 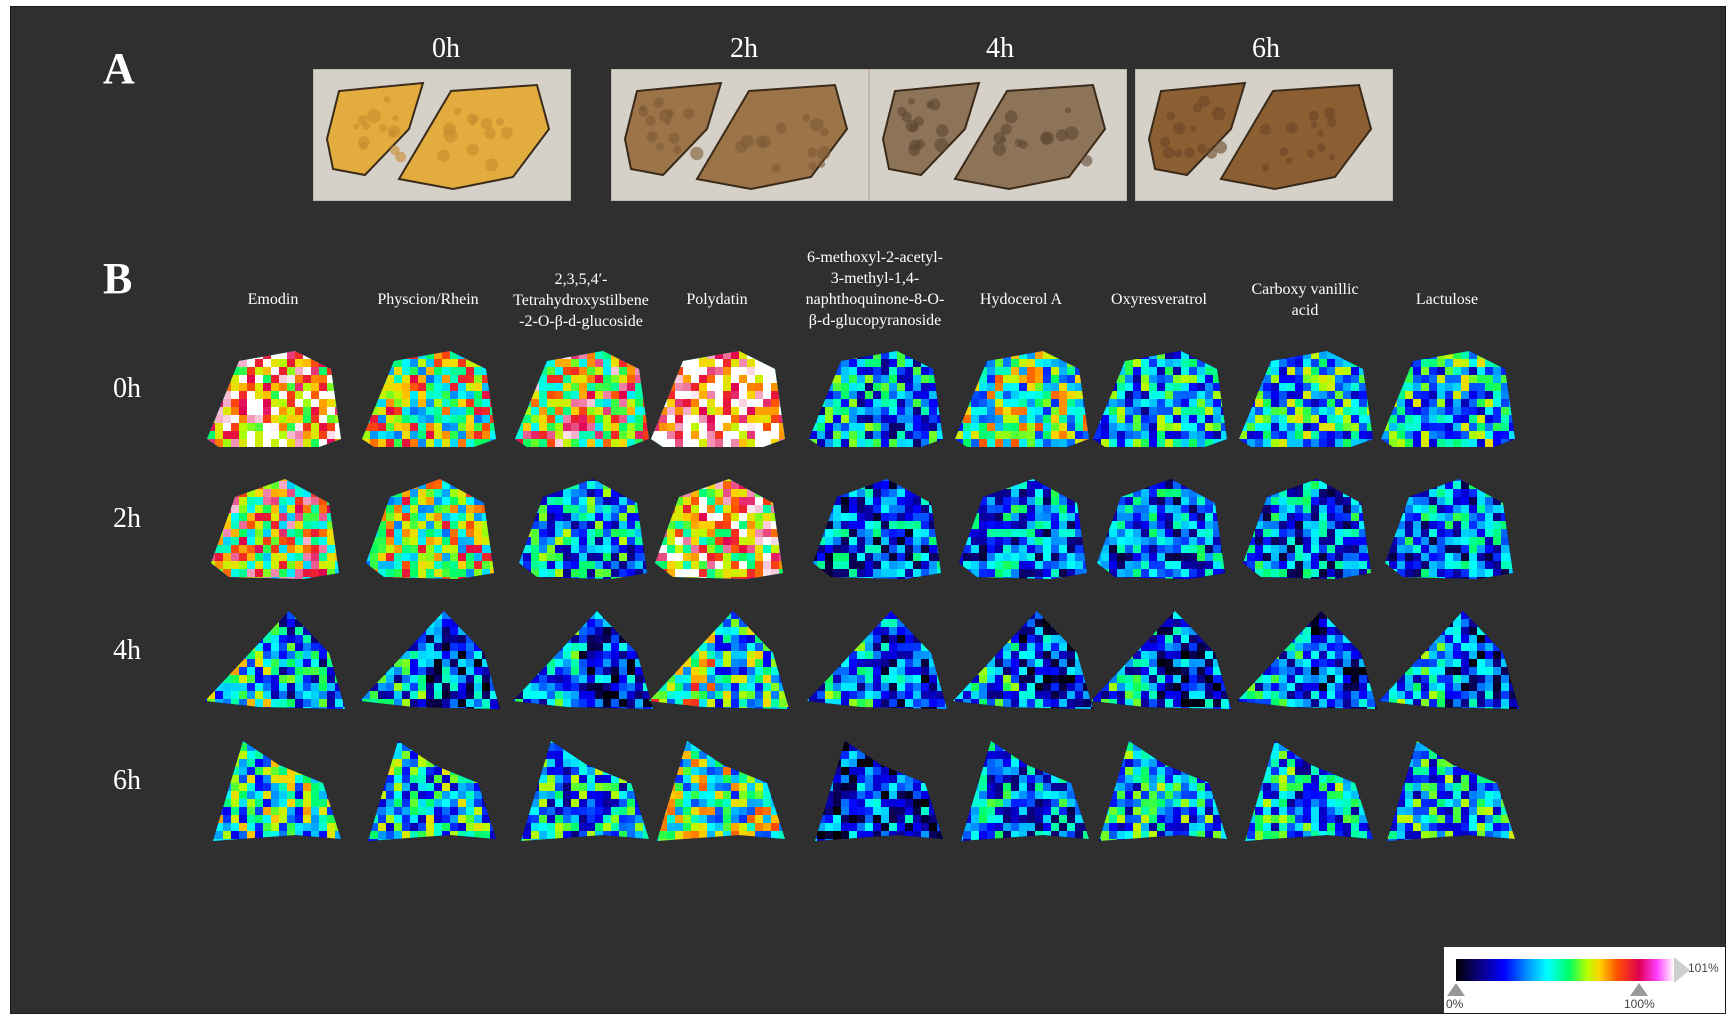 What do you see at coordinates (998, 135) in the screenshot?
I see `panel-a-photo-4h` at bounding box center [998, 135].